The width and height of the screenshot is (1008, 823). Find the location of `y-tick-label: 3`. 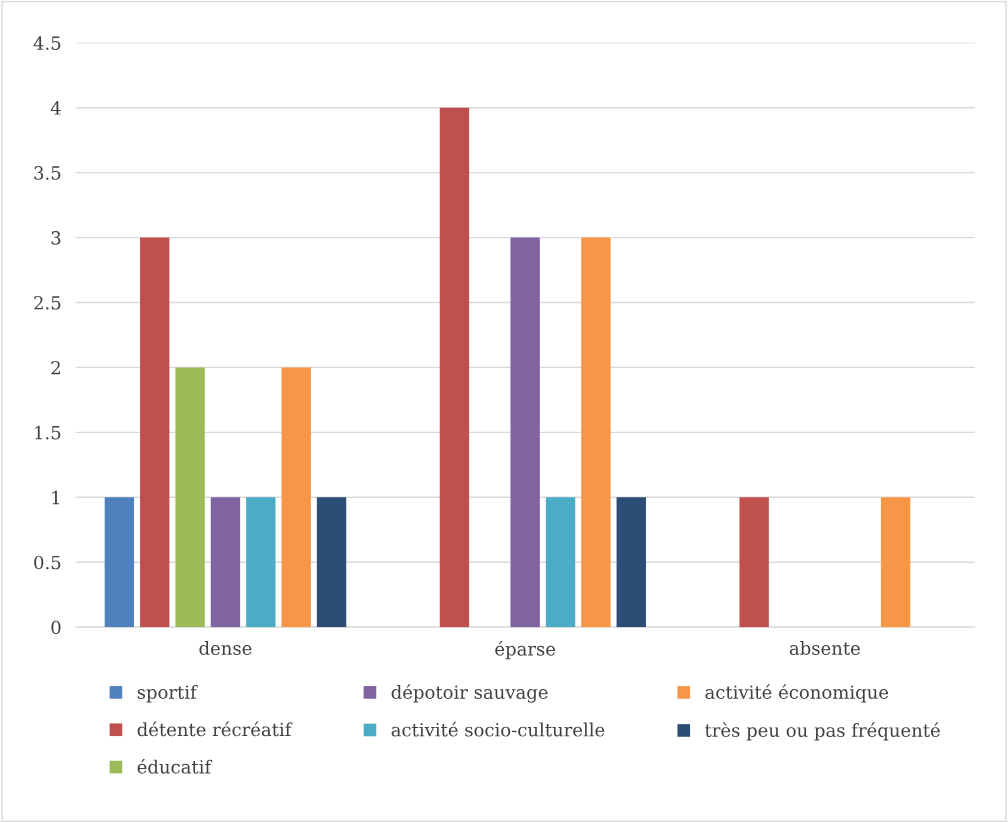

y-tick-label: 3 is located at coordinates (56, 238).